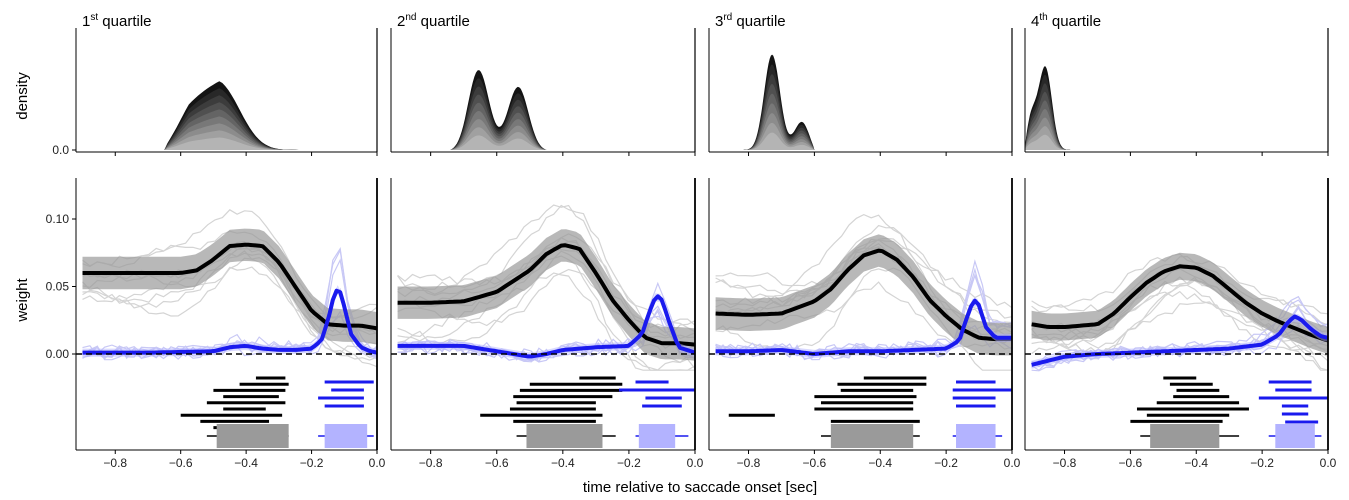 The width and height of the screenshot is (1349, 500). I want to click on panel-title-number: 4, so click(1035, 21).